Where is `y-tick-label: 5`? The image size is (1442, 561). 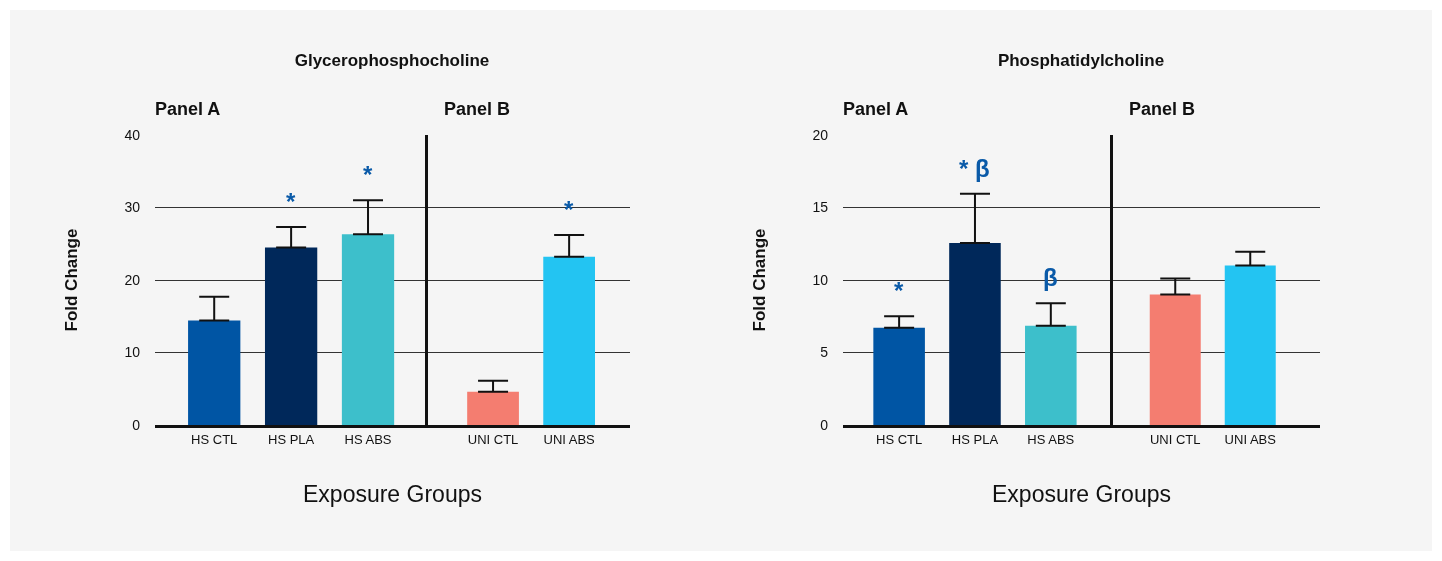 y-tick-label: 5 is located at coordinates (824, 352).